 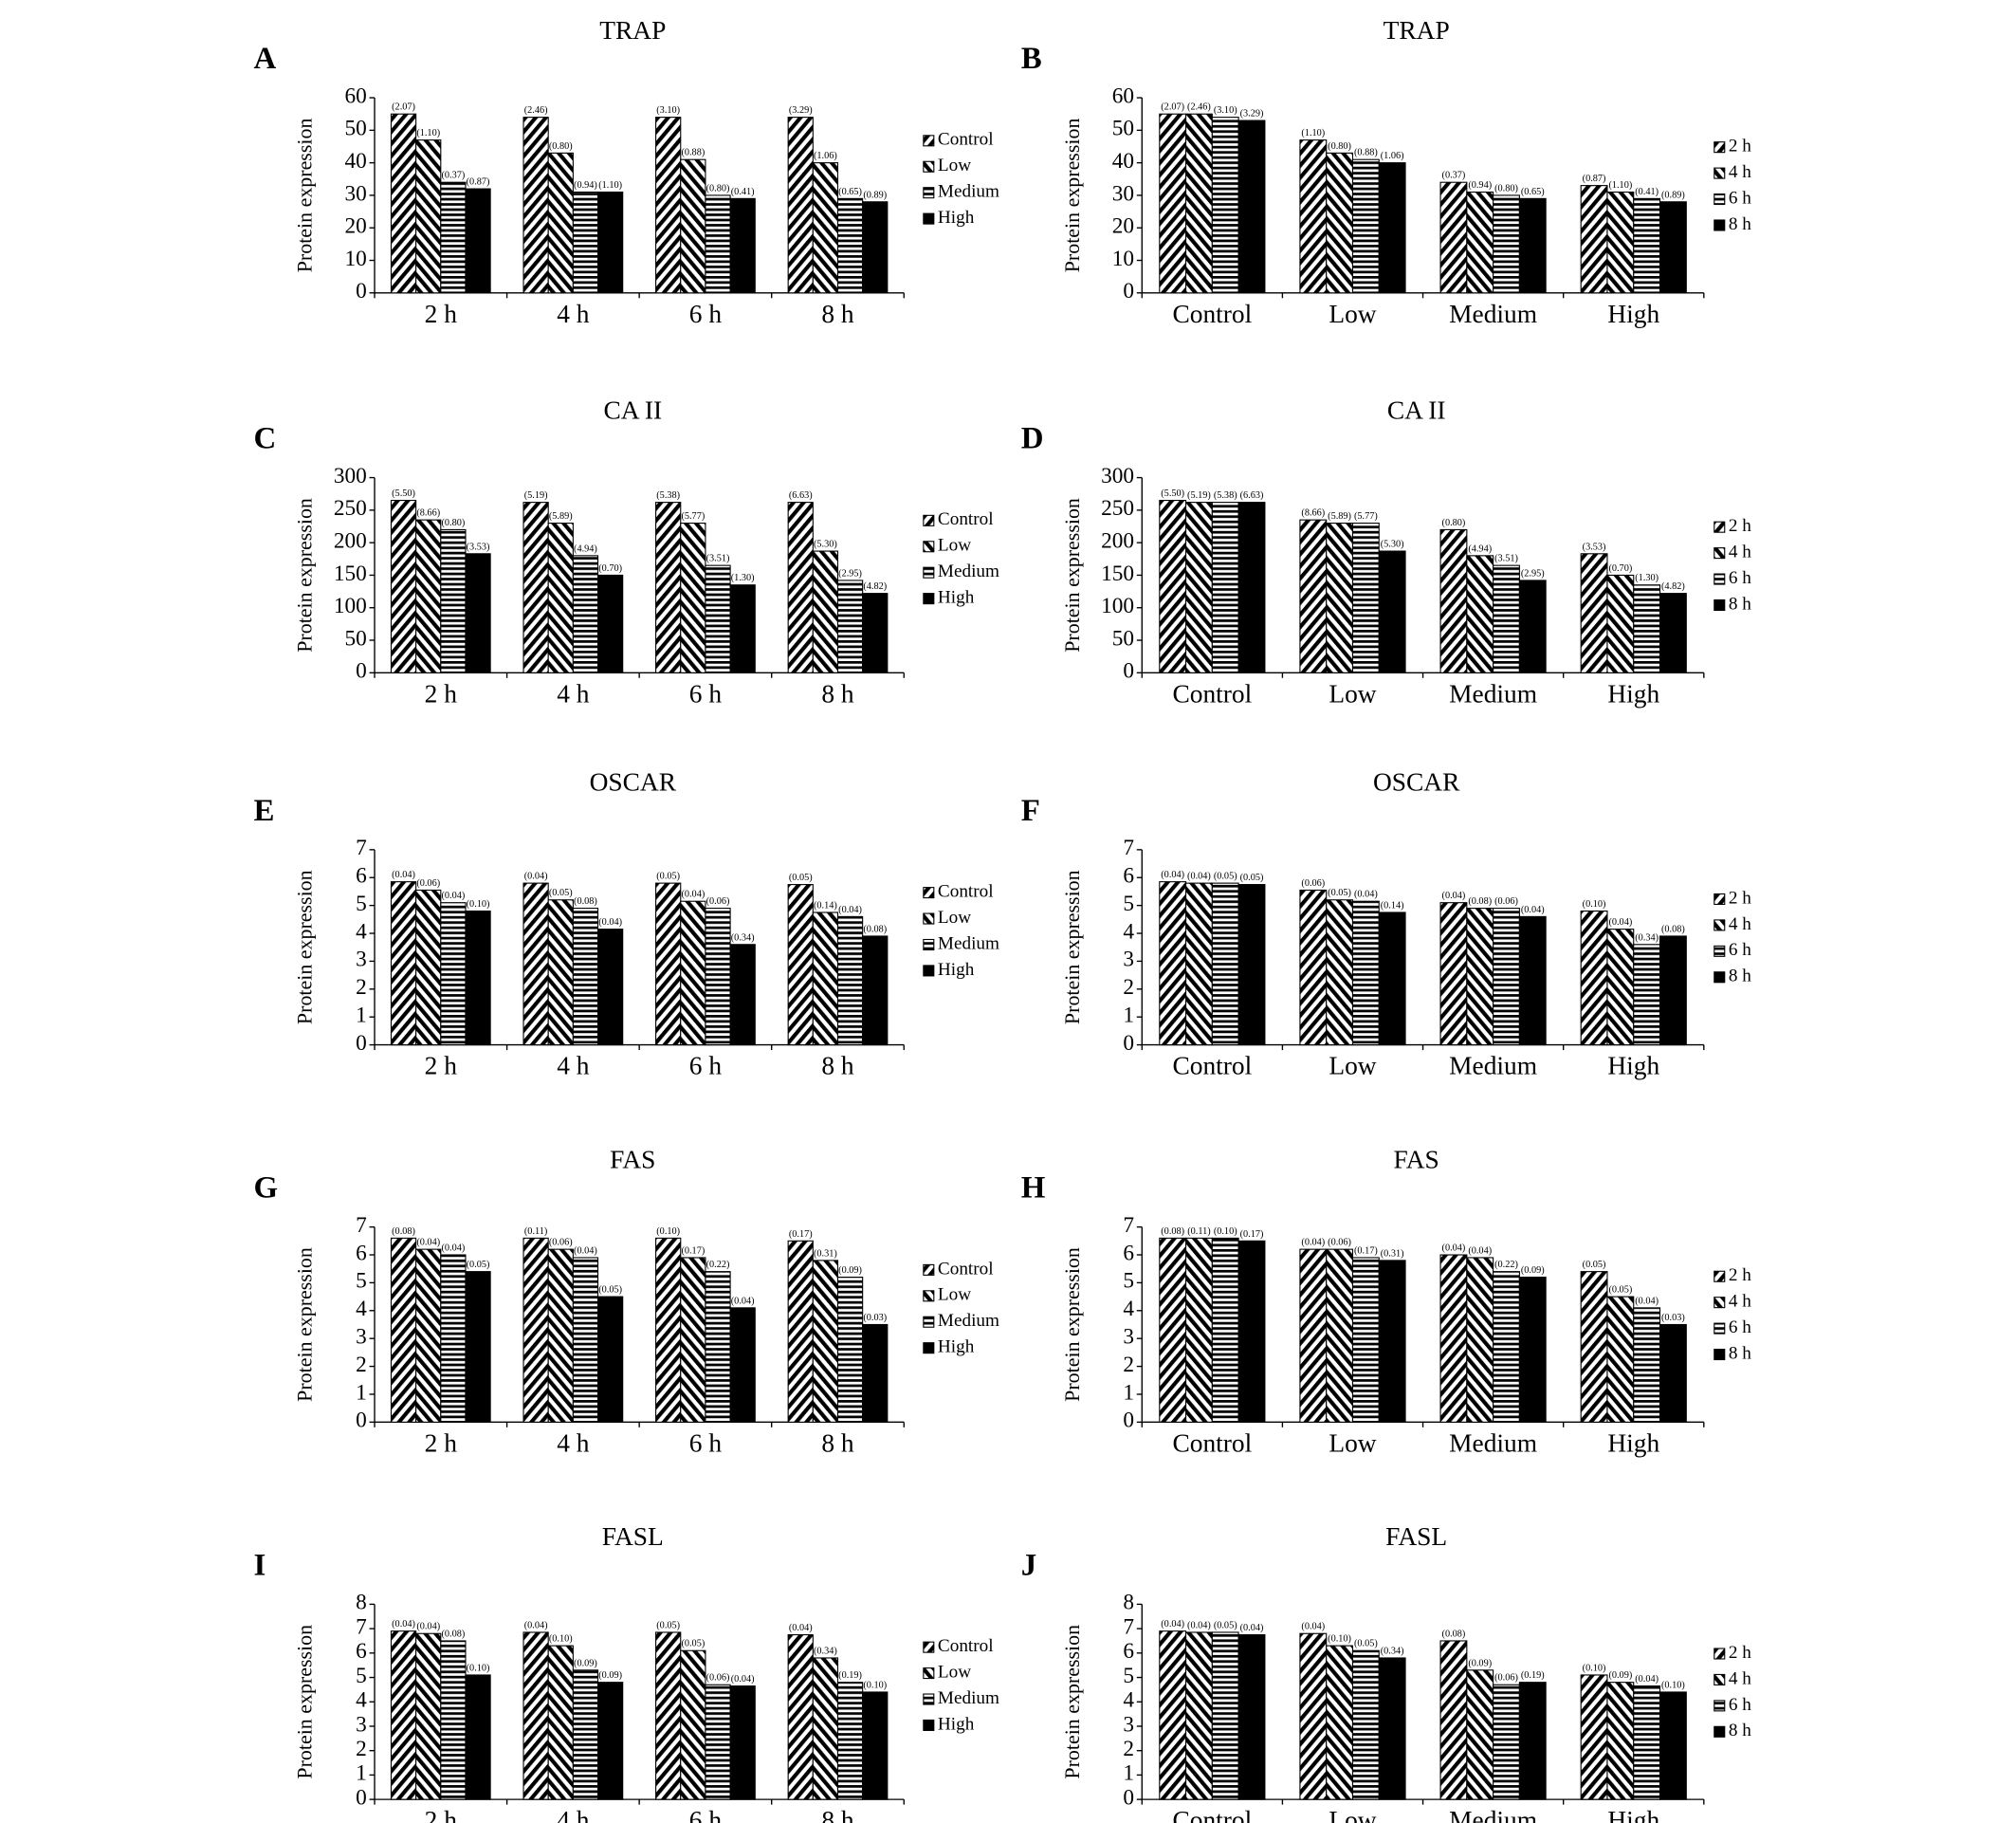 What do you see at coordinates (1740, 977) in the screenshot?
I see `legend-label: 8 h` at bounding box center [1740, 977].